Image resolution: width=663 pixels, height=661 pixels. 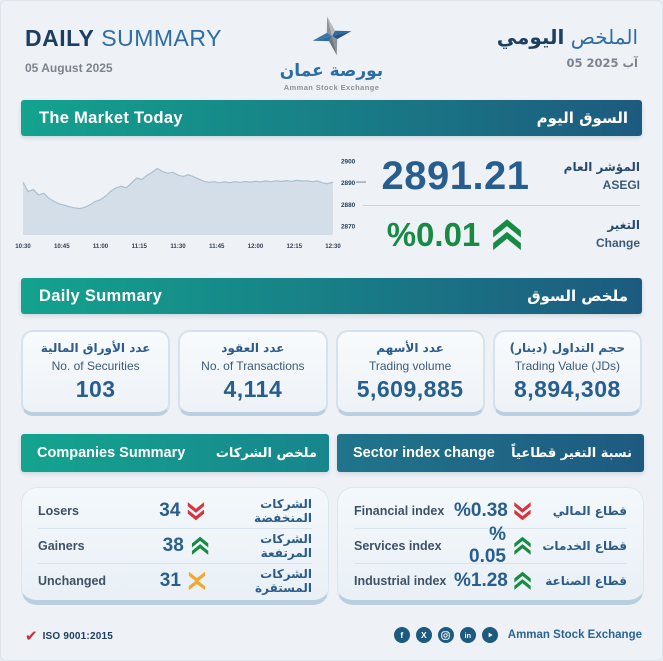 I want to click on svg-text: 12:00, so click(x=256, y=246).